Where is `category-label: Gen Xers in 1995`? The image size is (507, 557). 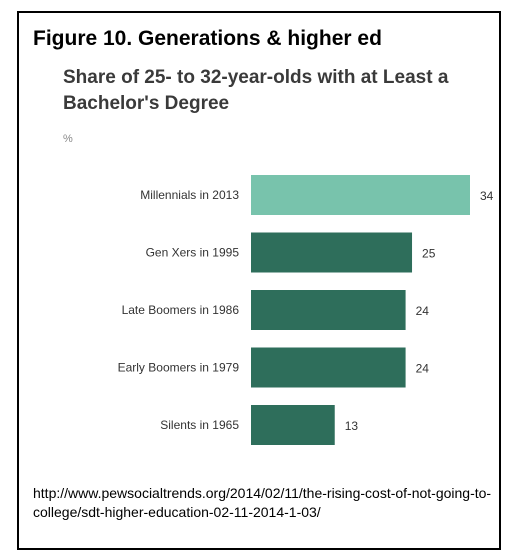
category-label: Gen Xers in 1995 is located at coordinates (193, 253).